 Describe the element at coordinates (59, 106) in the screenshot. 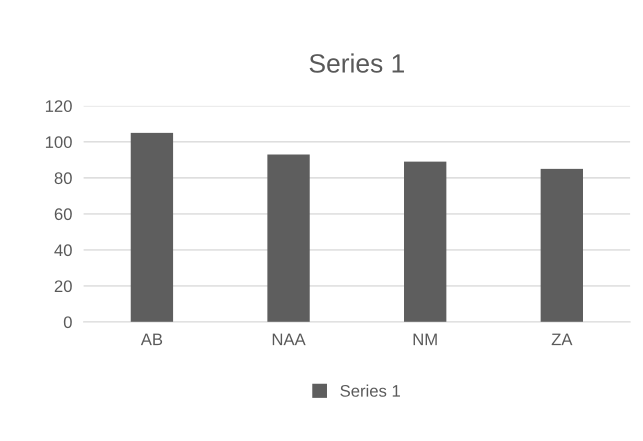

I see `y-tick-label: 120` at that location.